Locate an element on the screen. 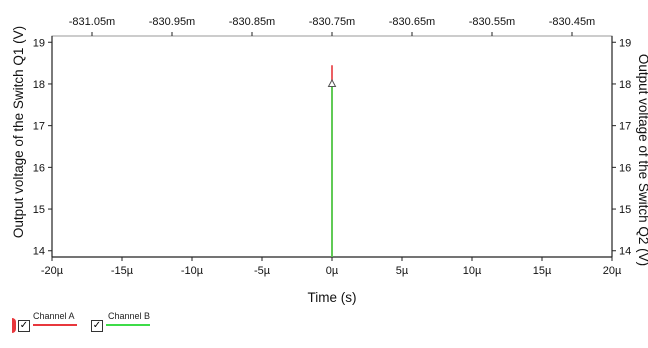  channel-a-label: Channel A is located at coordinates (54, 316).